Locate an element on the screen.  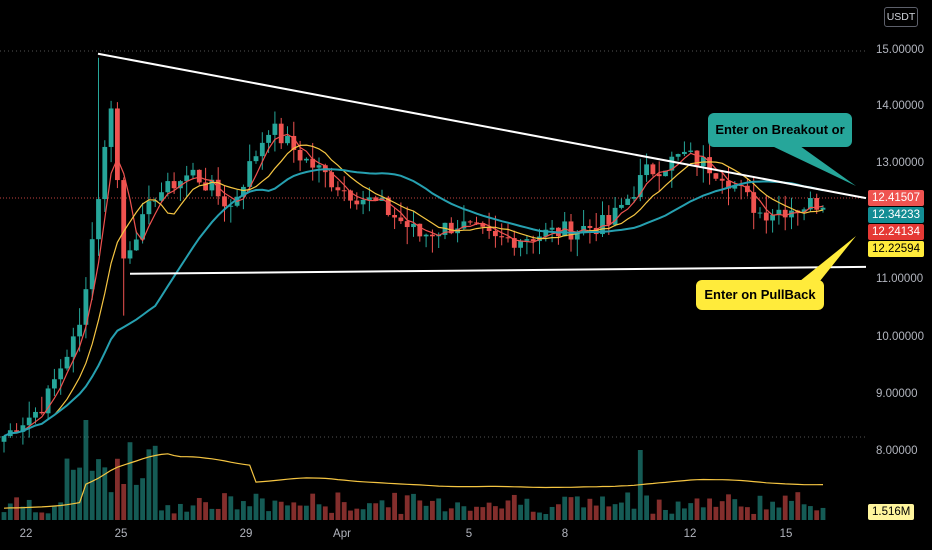
callout-arrows is located at coordinates (814, 213).